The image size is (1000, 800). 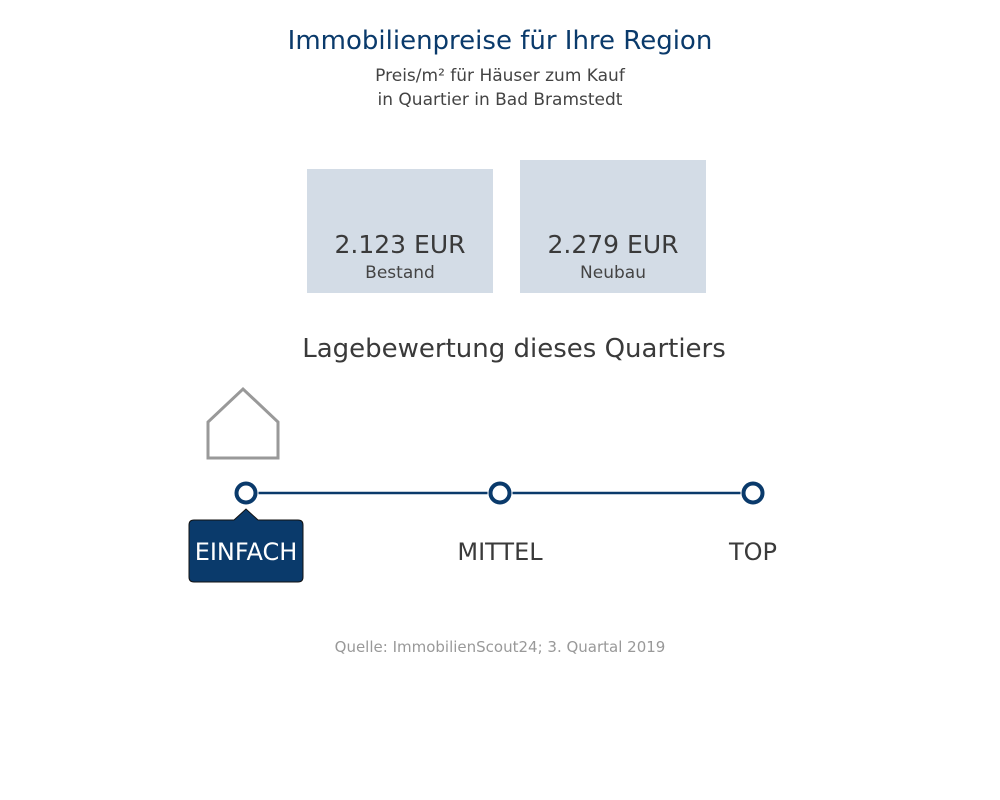 I want to click on location-scale: EINFACH MITTEL TOP, so click(x=482, y=484).